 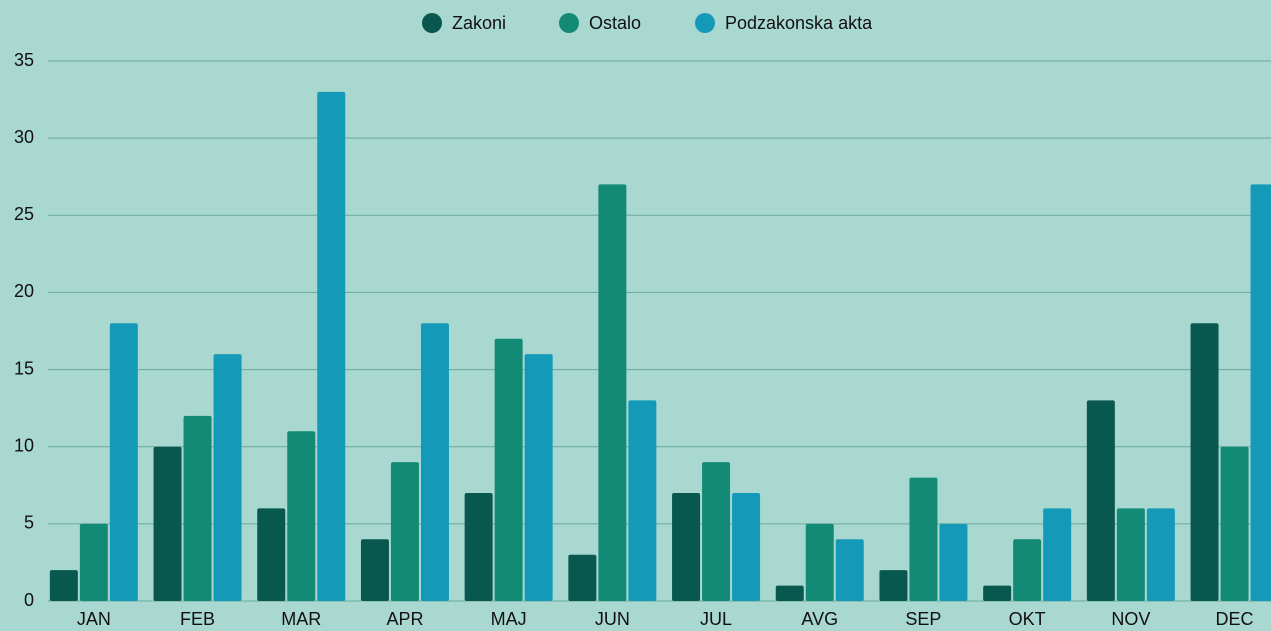 I want to click on x-tick-label: APR, so click(x=404, y=619).